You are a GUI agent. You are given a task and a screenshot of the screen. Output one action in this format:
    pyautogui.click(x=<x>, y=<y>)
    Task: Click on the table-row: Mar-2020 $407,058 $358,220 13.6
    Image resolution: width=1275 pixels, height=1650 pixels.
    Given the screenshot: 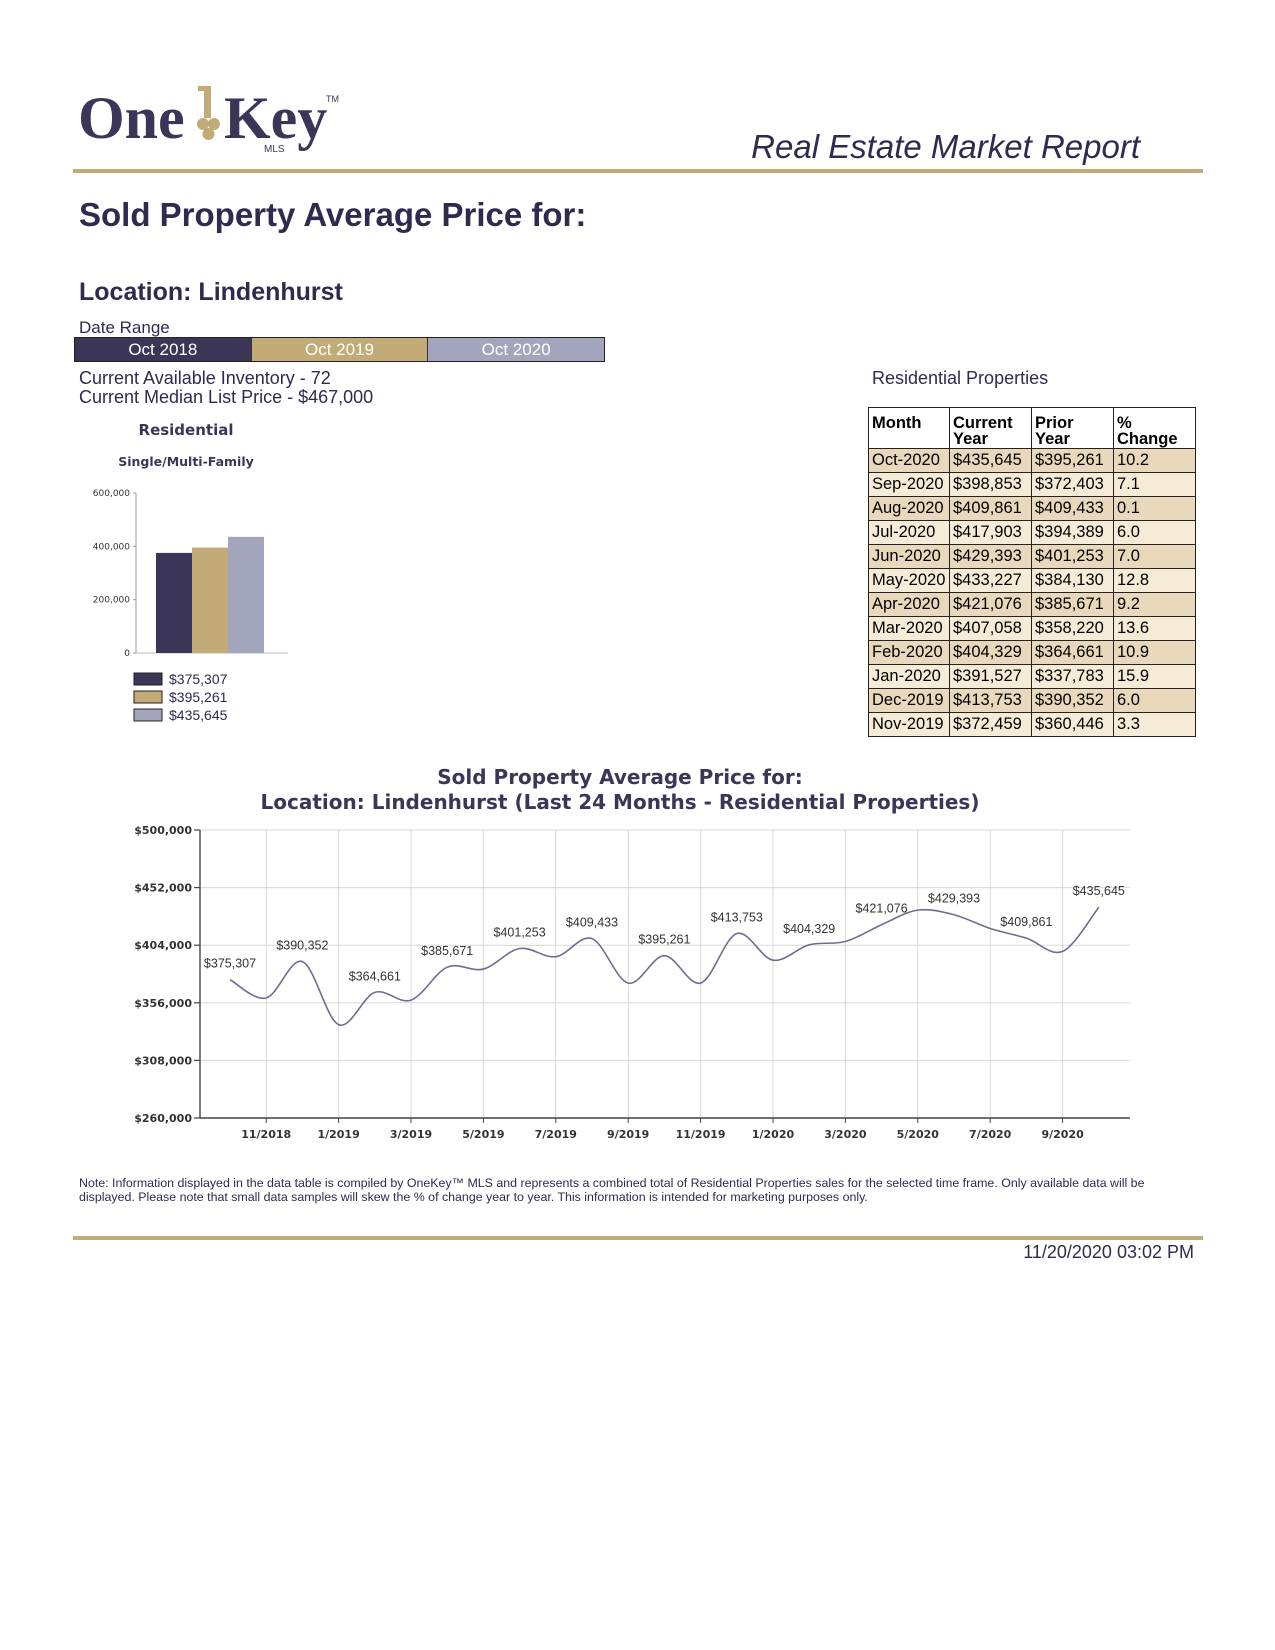 What is the action you would take?
    pyautogui.click(x=1032, y=628)
    